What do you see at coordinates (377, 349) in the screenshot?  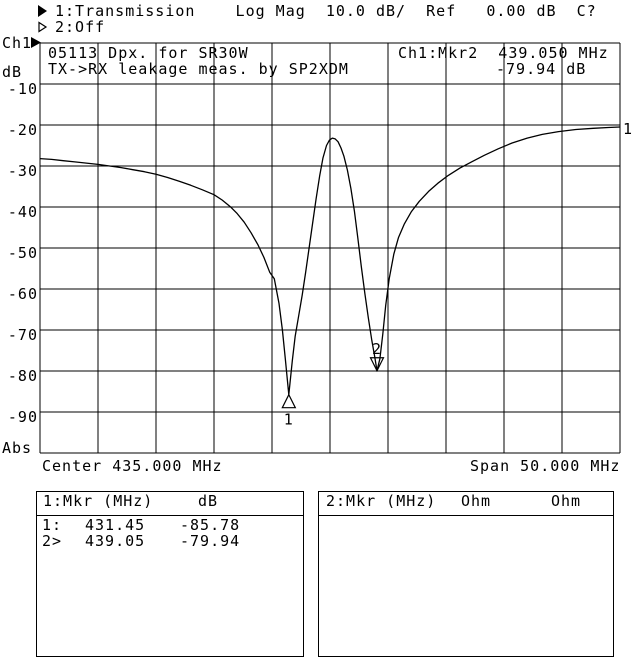 I see `marker-2-number-label: 2` at bounding box center [377, 349].